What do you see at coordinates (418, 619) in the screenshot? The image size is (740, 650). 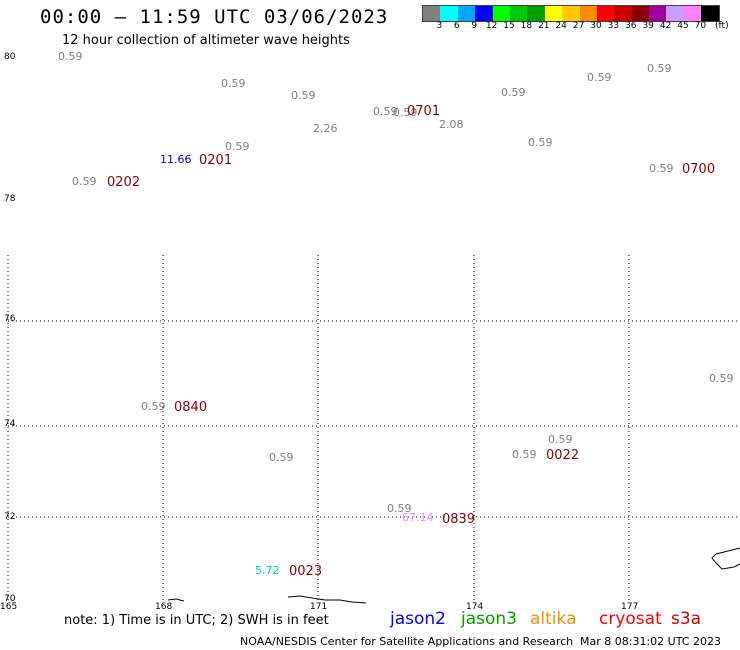 I see `mission-jason2: jason2` at bounding box center [418, 619].